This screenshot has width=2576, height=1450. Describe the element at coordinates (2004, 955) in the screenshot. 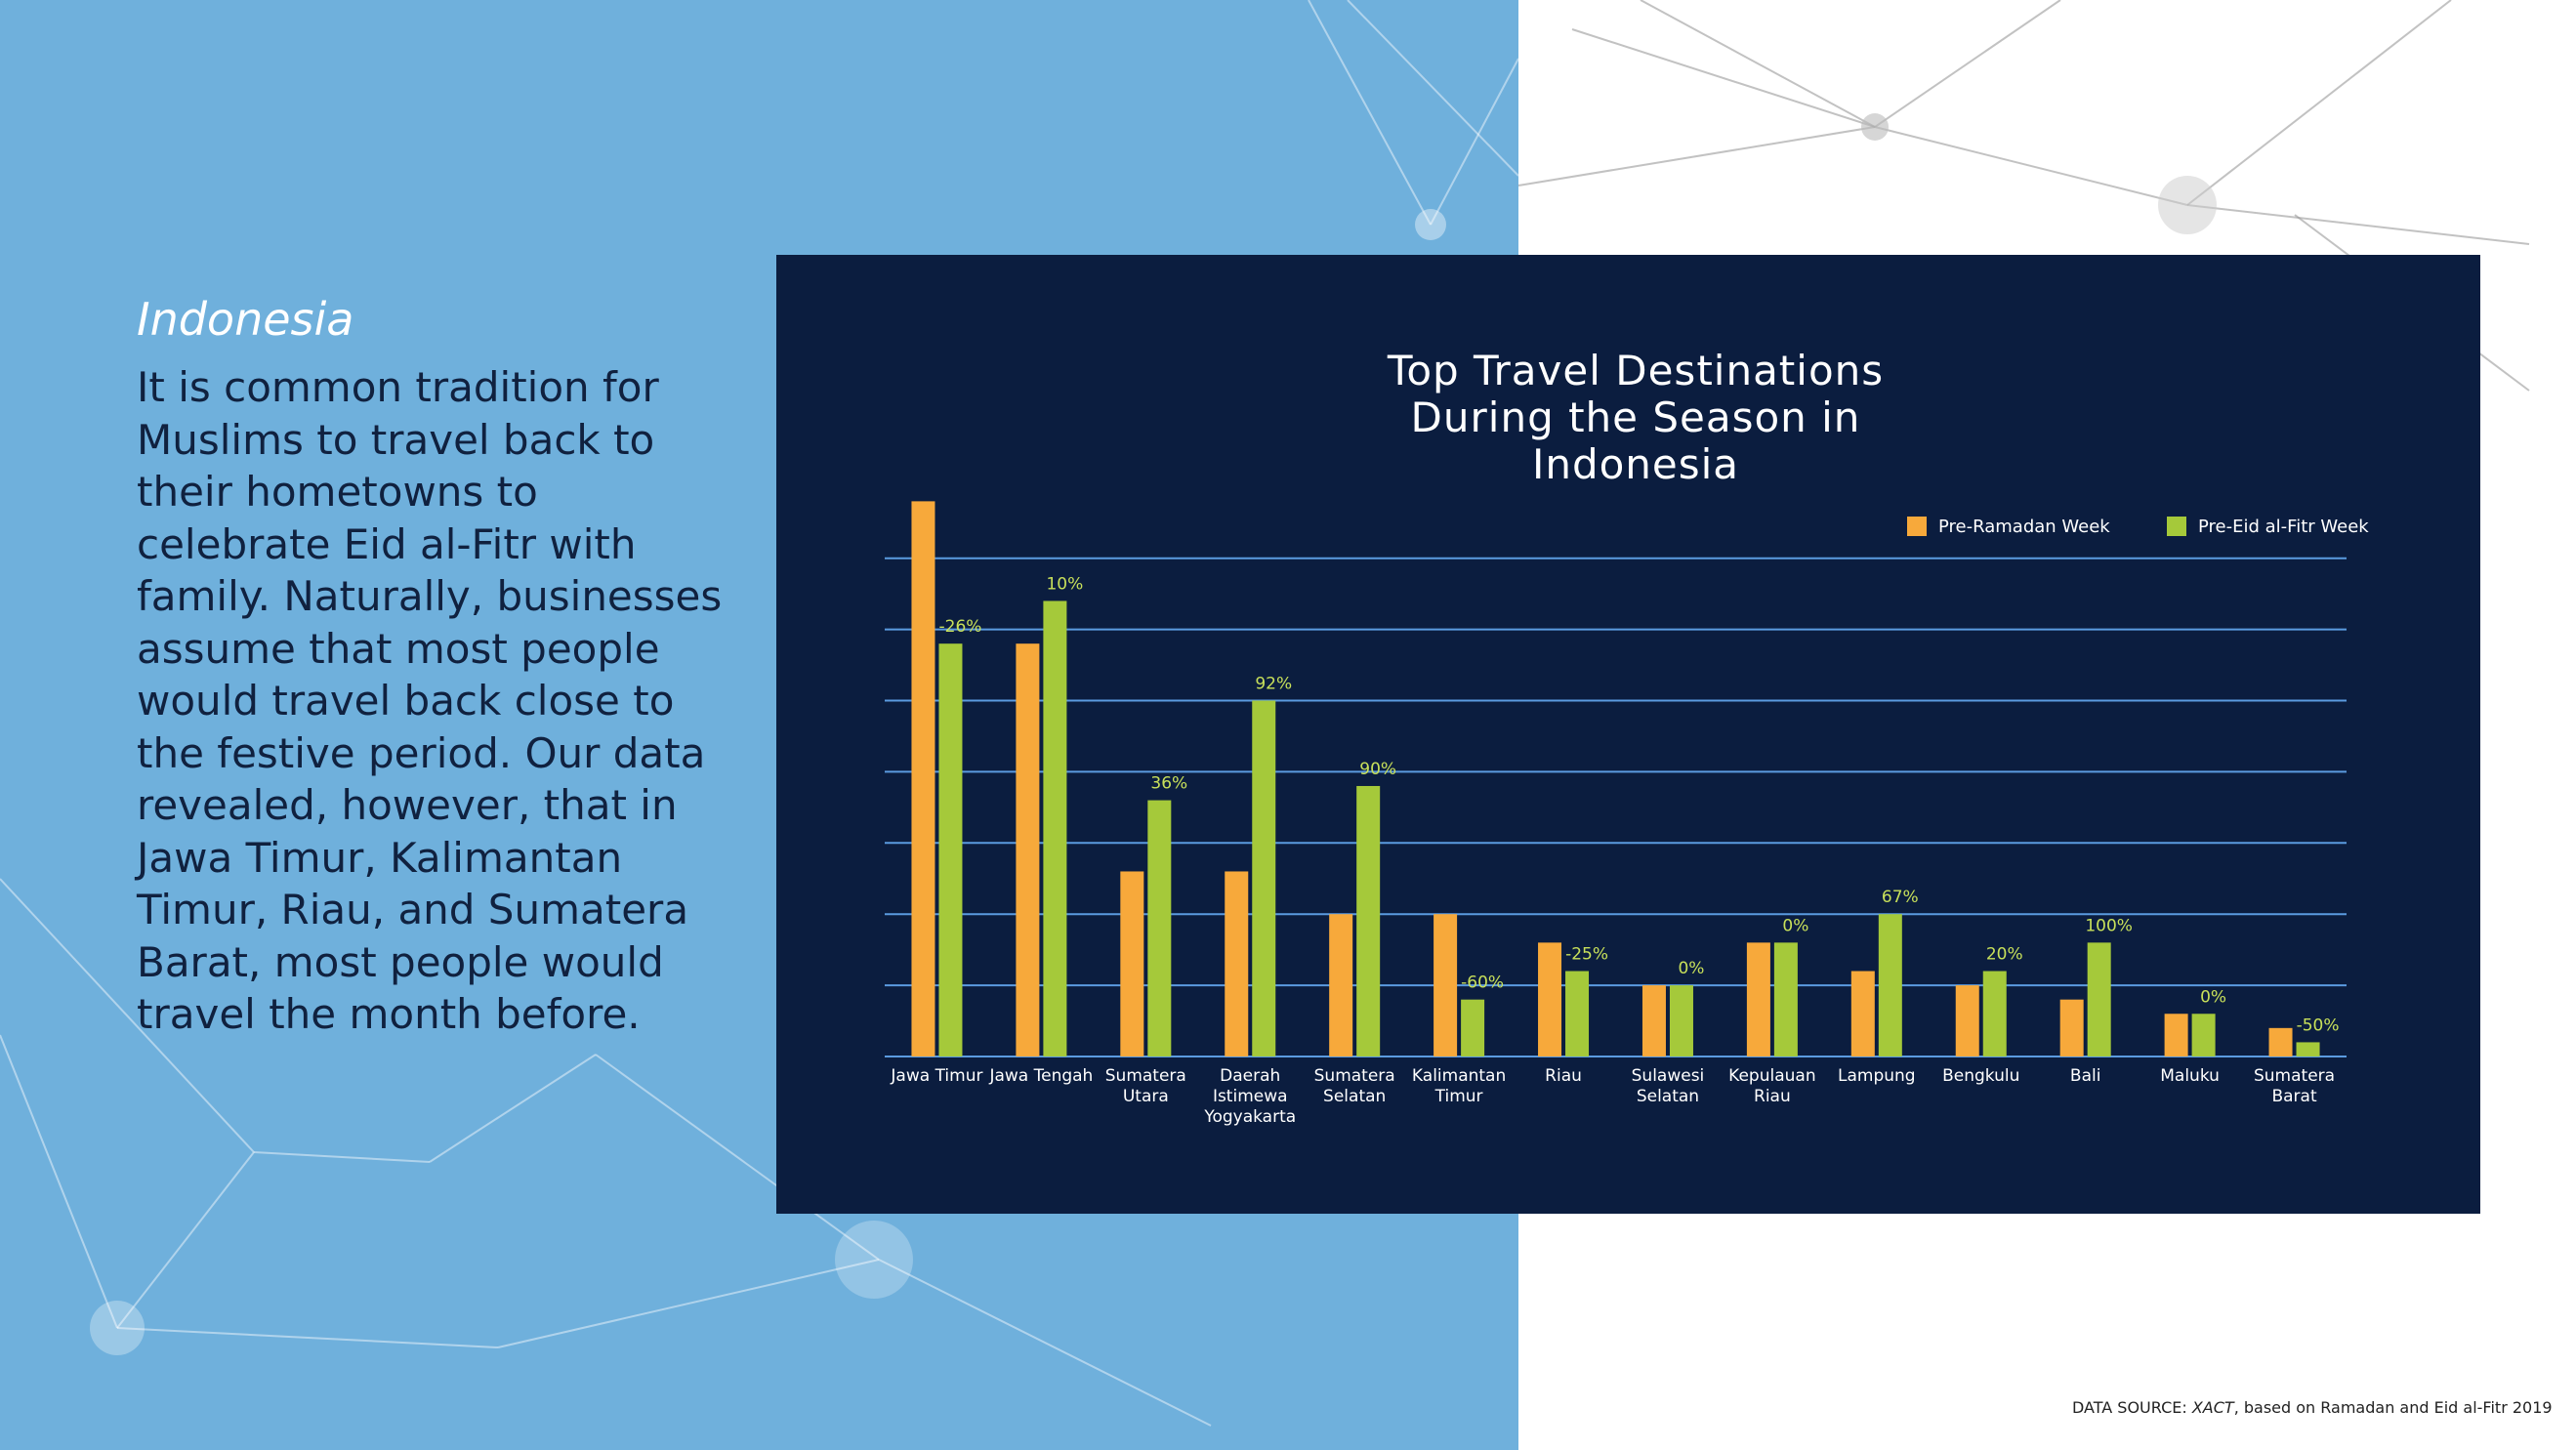

I see `change-label: 20%` at that location.